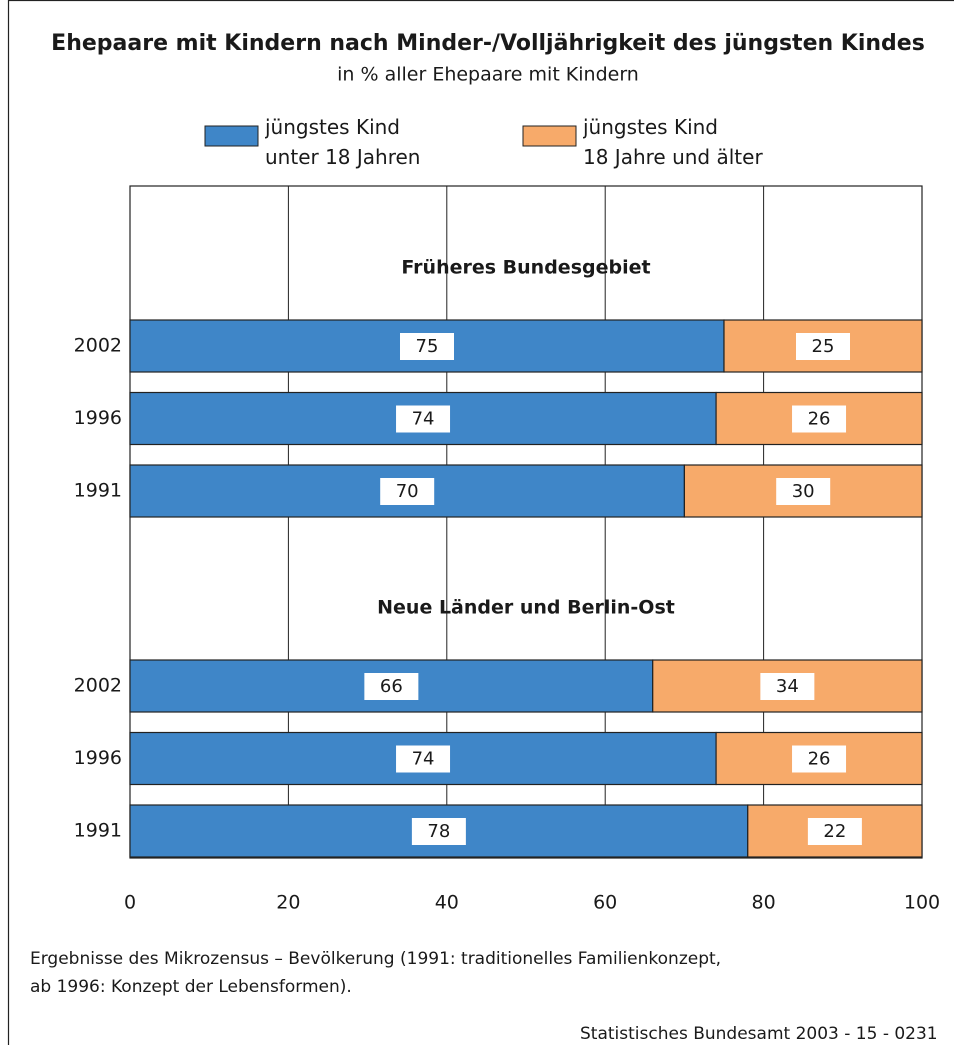 Image resolution: width=954 pixels, height=1045 pixels. I want to click on value-label: 25, so click(823, 346).